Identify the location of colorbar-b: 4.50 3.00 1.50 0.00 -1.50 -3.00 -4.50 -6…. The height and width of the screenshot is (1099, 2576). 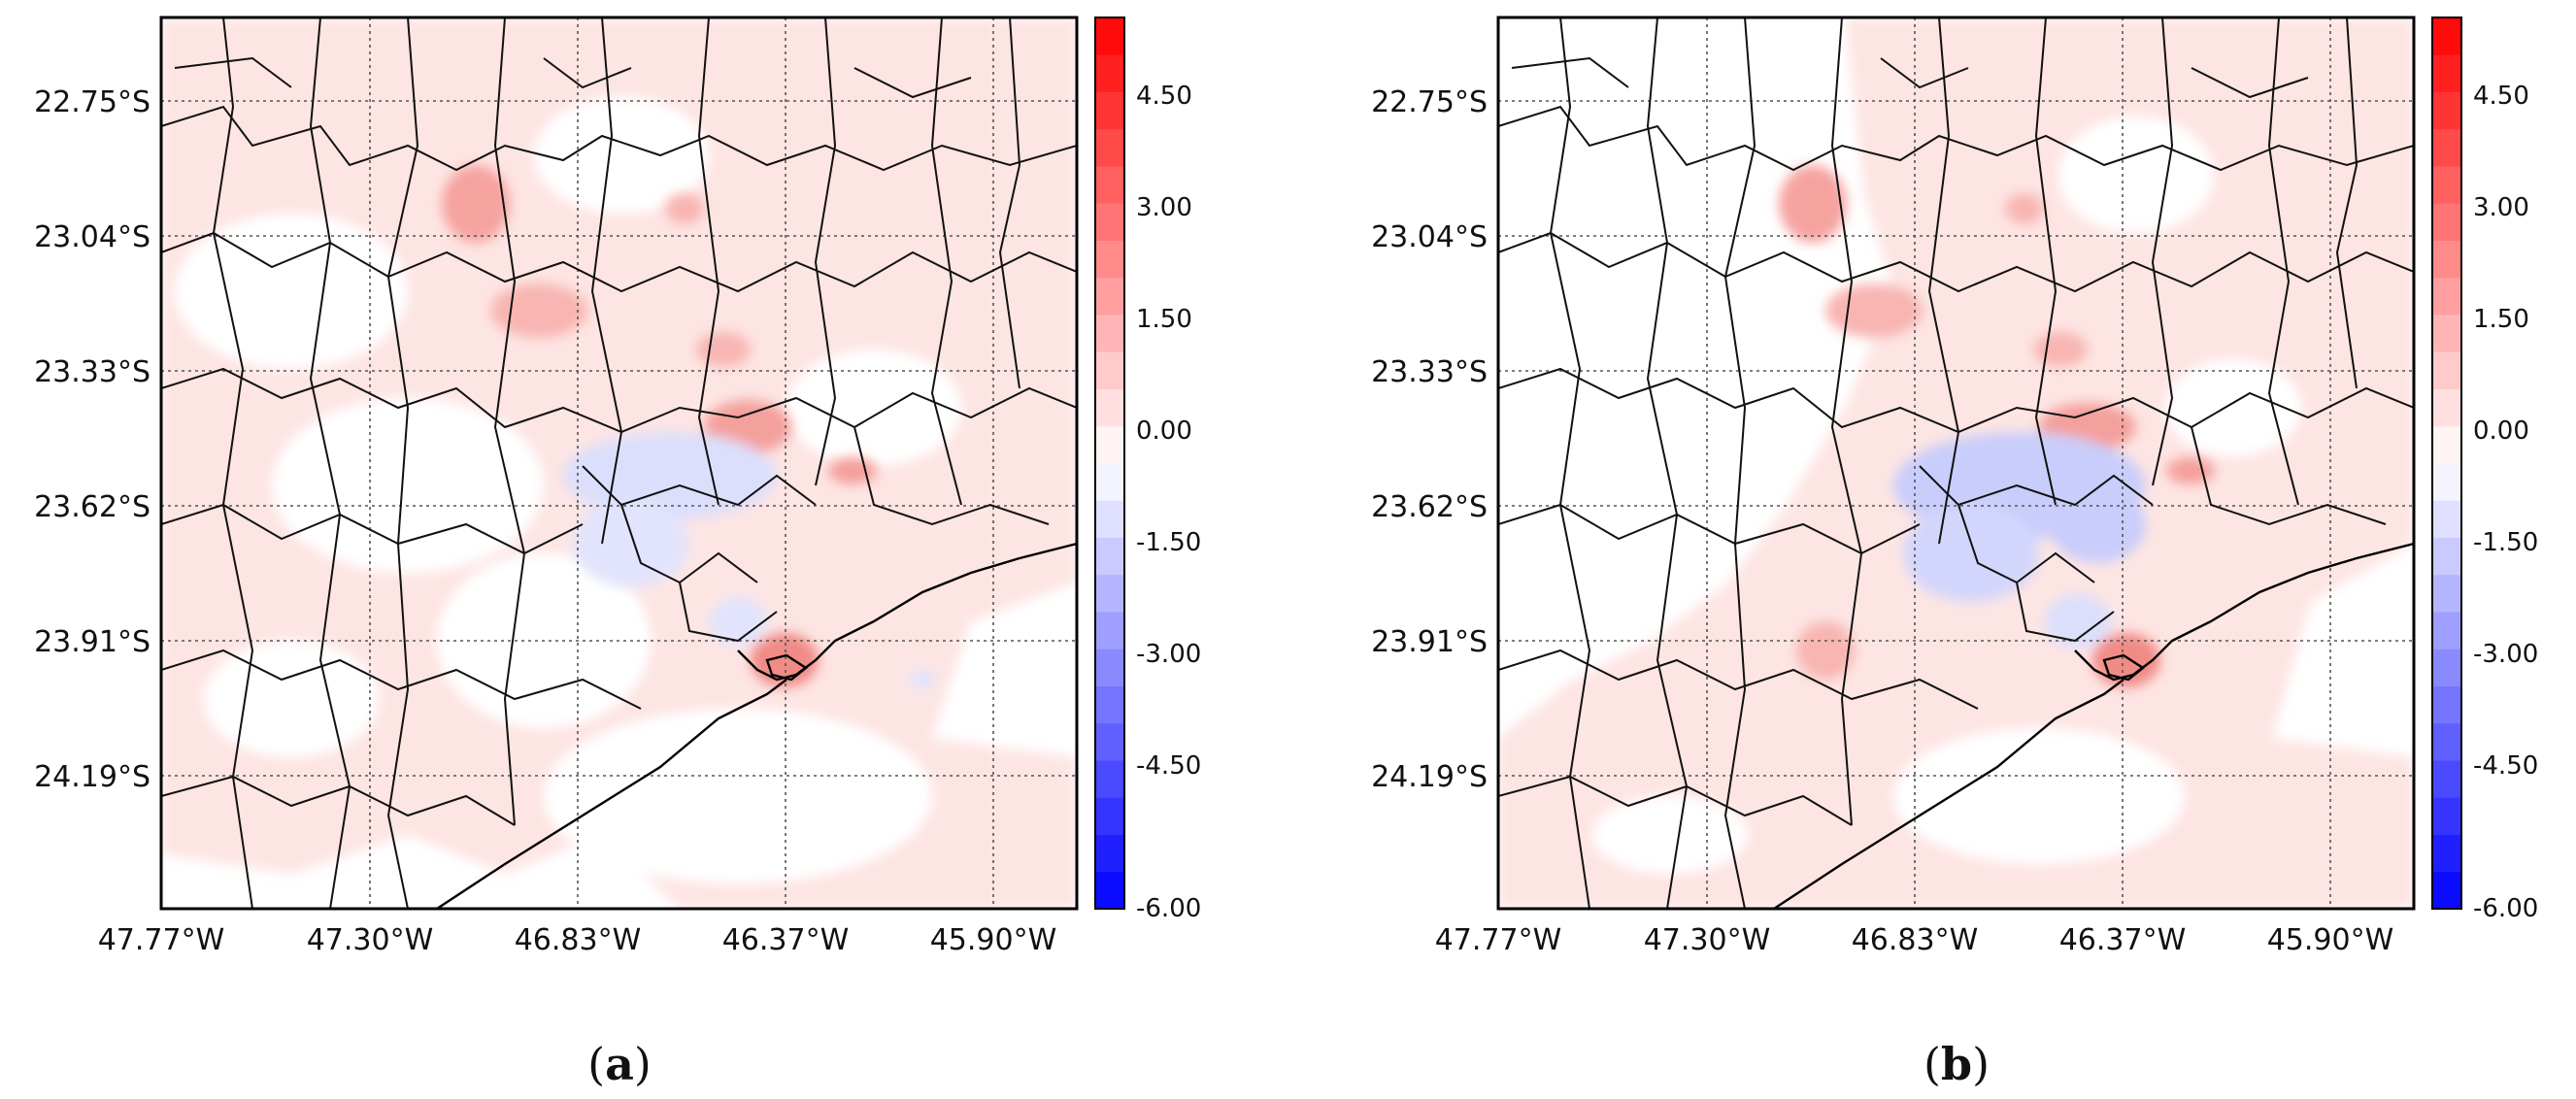
(2484, 470).